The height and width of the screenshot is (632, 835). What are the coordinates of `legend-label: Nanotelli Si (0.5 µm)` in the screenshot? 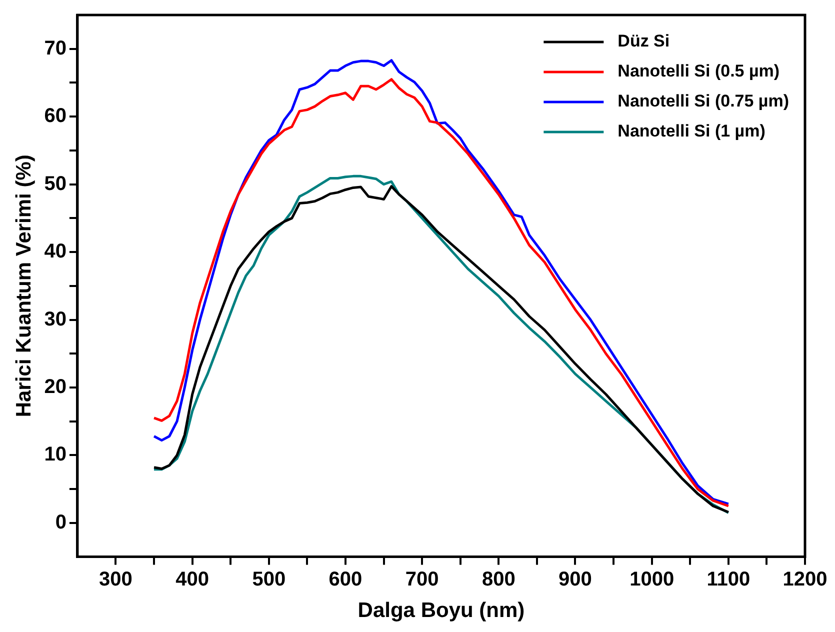 It's located at (699, 71).